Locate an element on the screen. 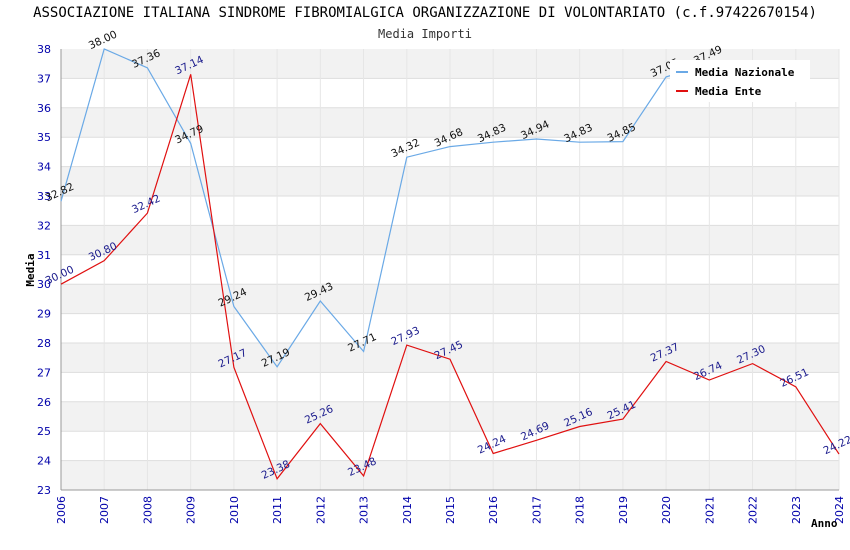 This screenshot has width=850, height=550. x-tick-label: 2019 is located at coordinates (623, 510).